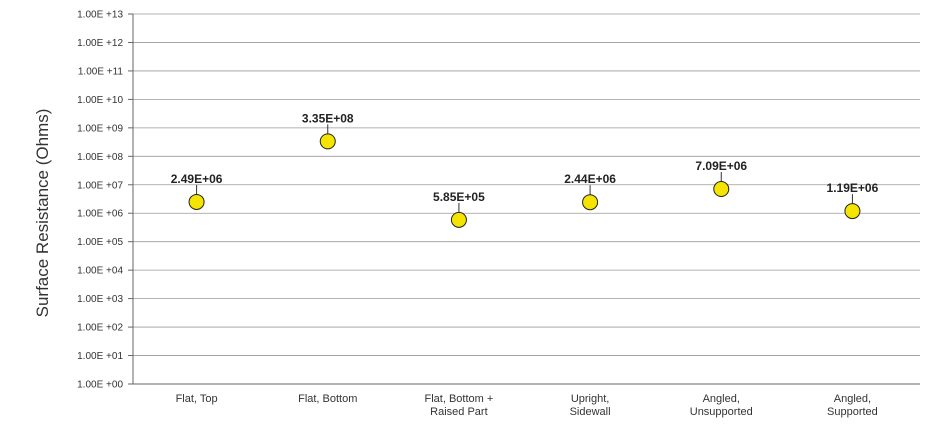 Image resolution: width=925 pixels, height=424 pixels. I want to click on y-tick-label: 1.00E +11, so click(101, 71).